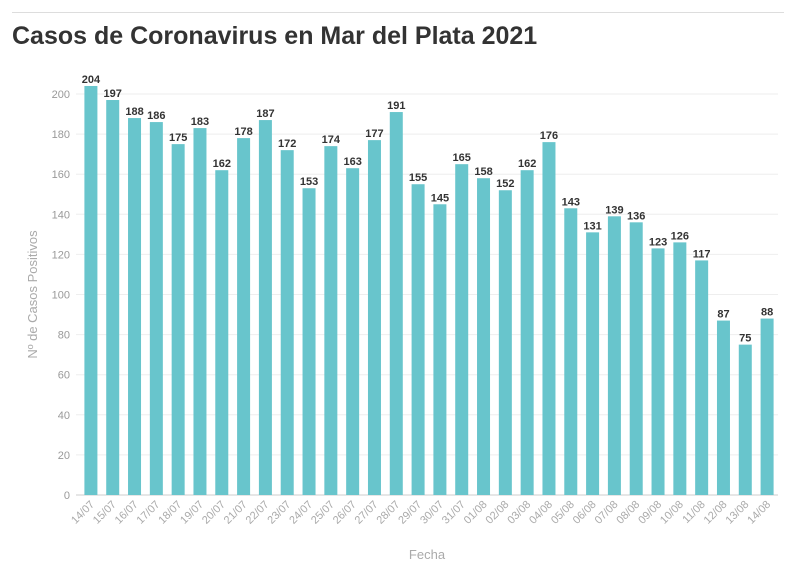  I want to click on x-tick-label: 14/07, so click(83, 513).